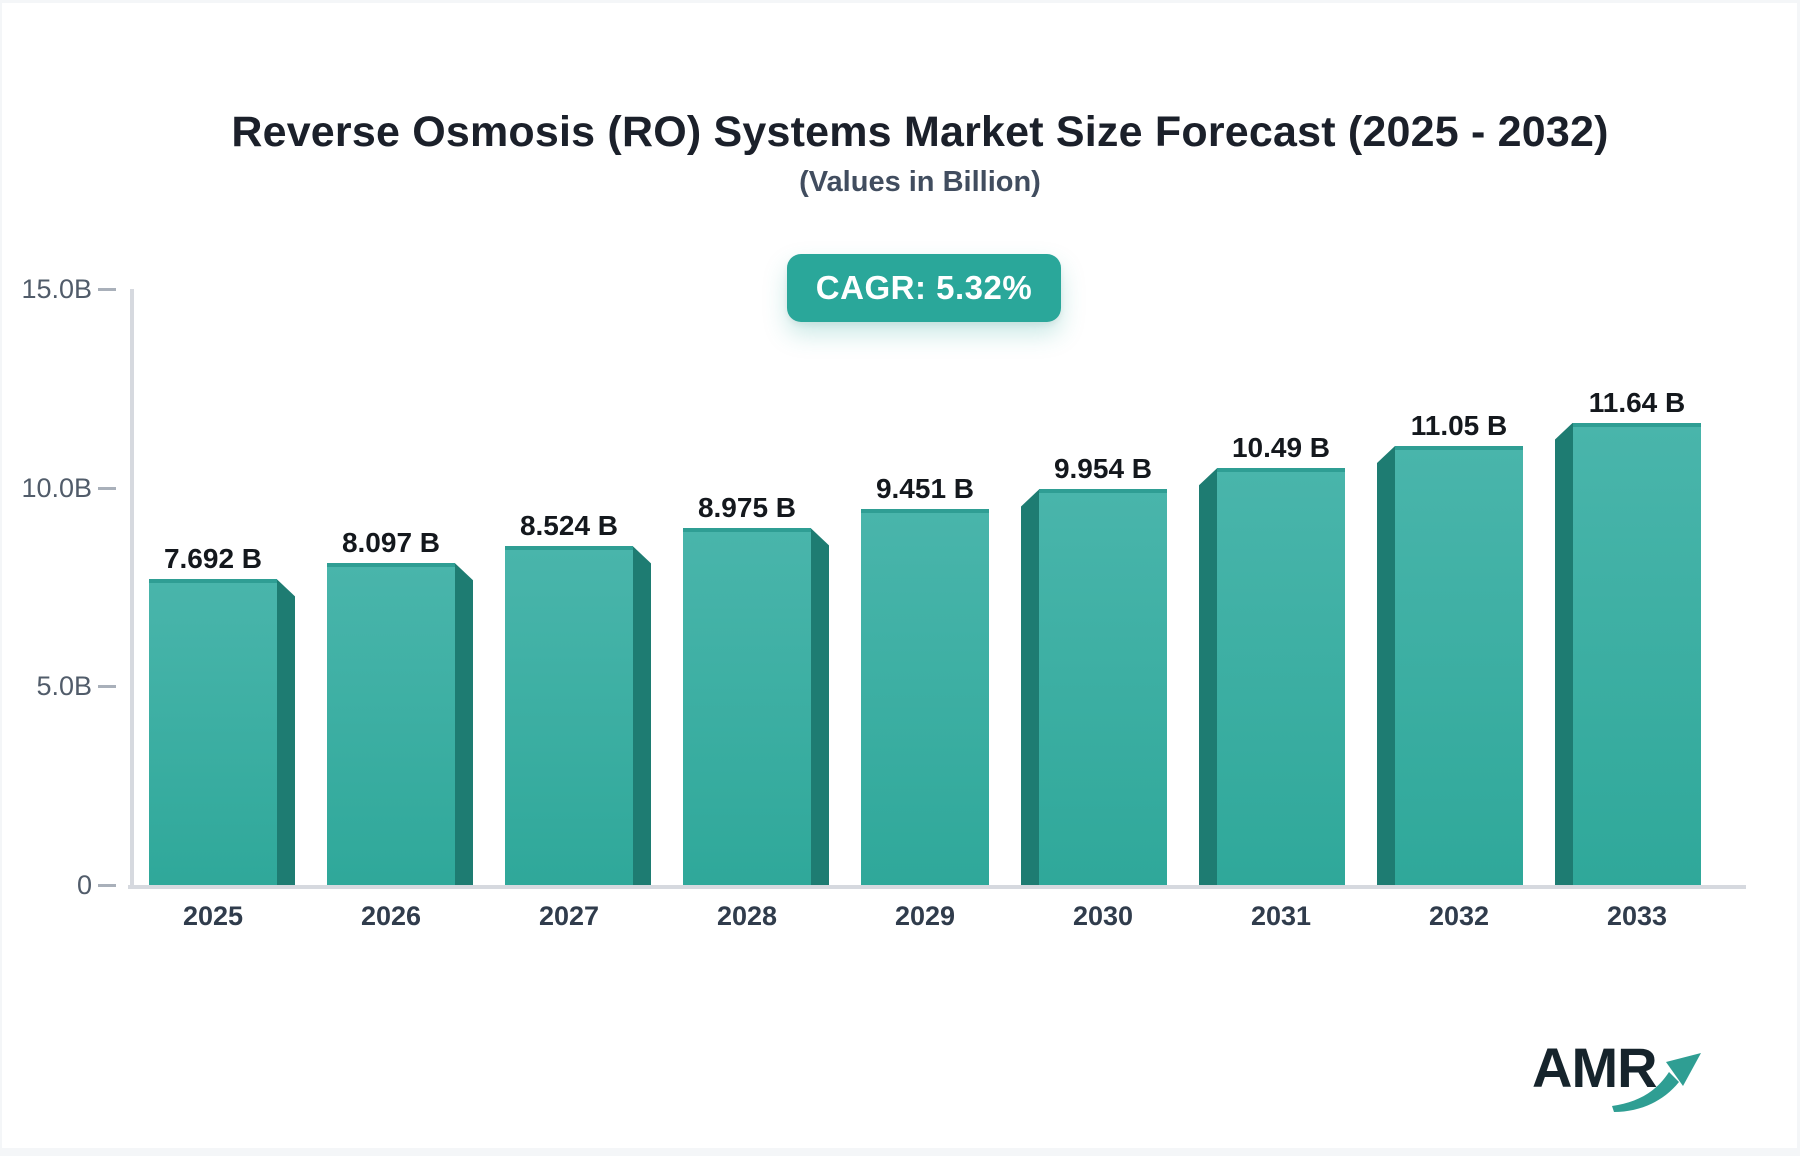 The image size is (1800, 1156). Describe the element at coordinates (84, 885) in the screenshot. I see `y-tick-label: 0` at that location.